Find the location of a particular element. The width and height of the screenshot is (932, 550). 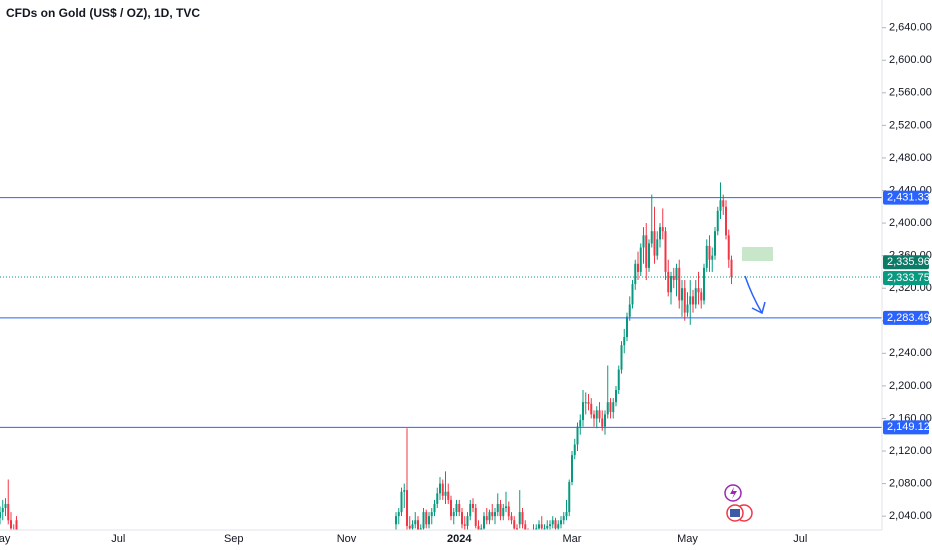

price-label-box is located at coordinates (906, 278).